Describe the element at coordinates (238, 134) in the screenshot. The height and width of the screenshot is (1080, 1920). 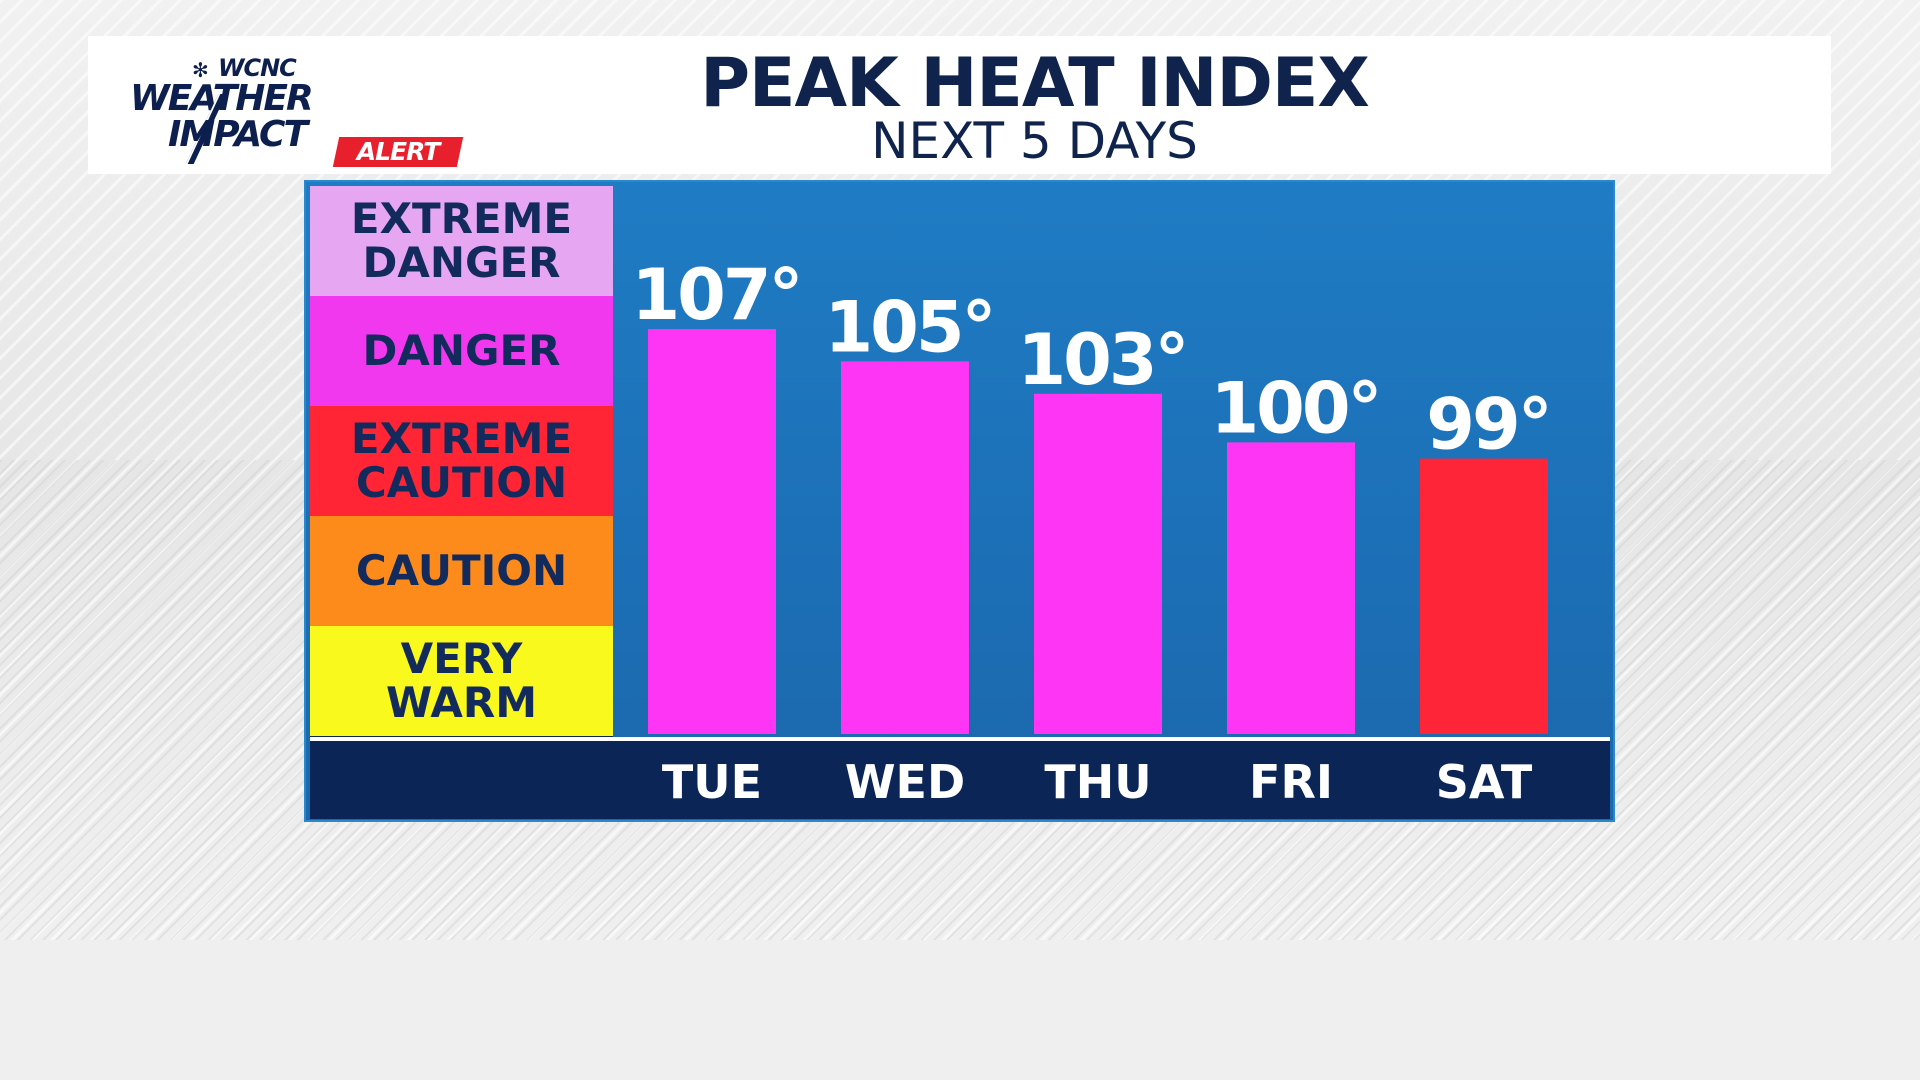
I see `logo-impact-text: IMPACT` at that location.